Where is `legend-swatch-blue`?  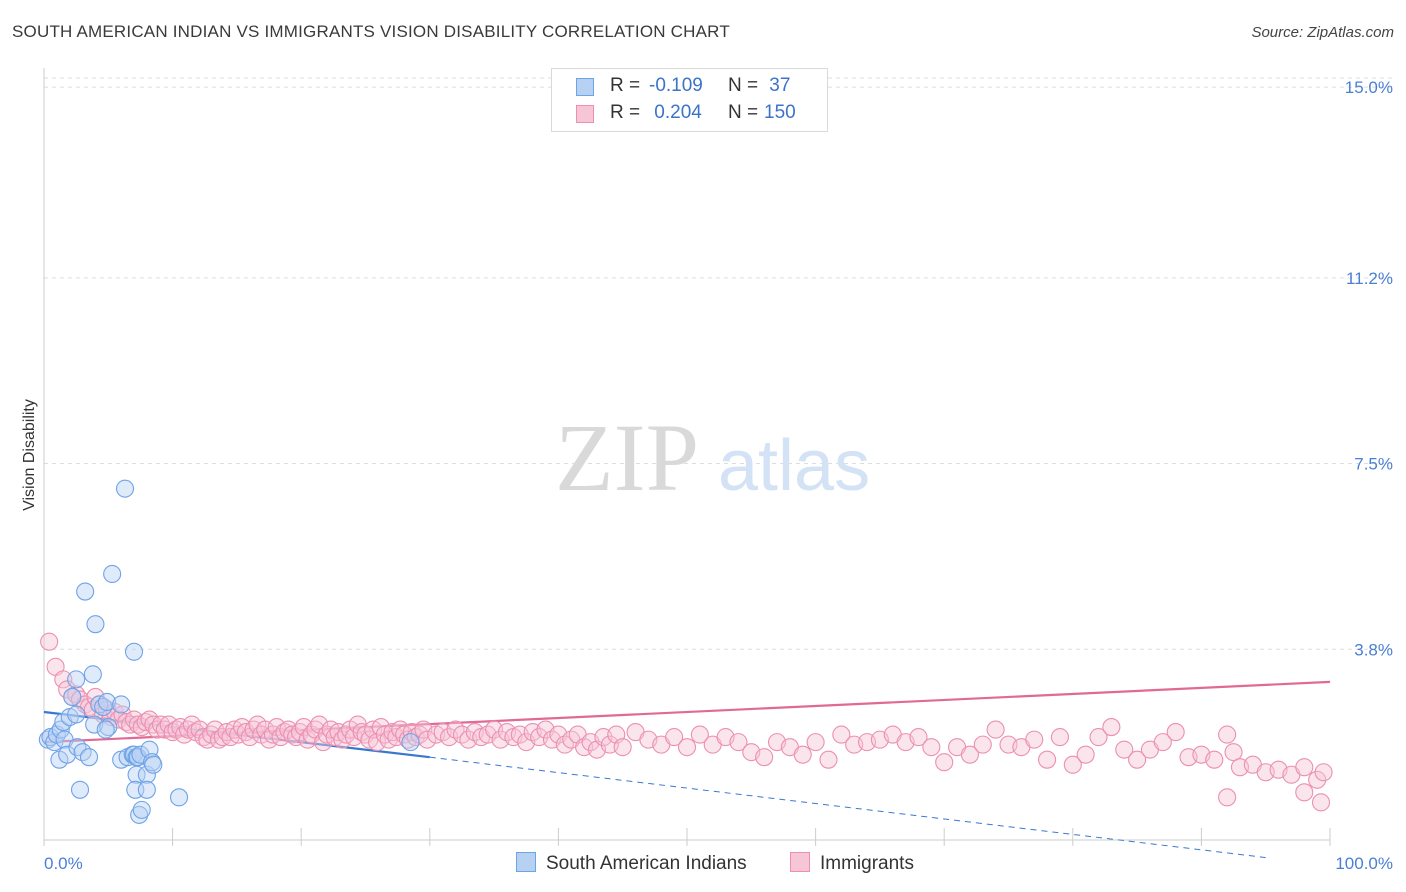
legend-swatch-blue is located at coordinates (585, 87).